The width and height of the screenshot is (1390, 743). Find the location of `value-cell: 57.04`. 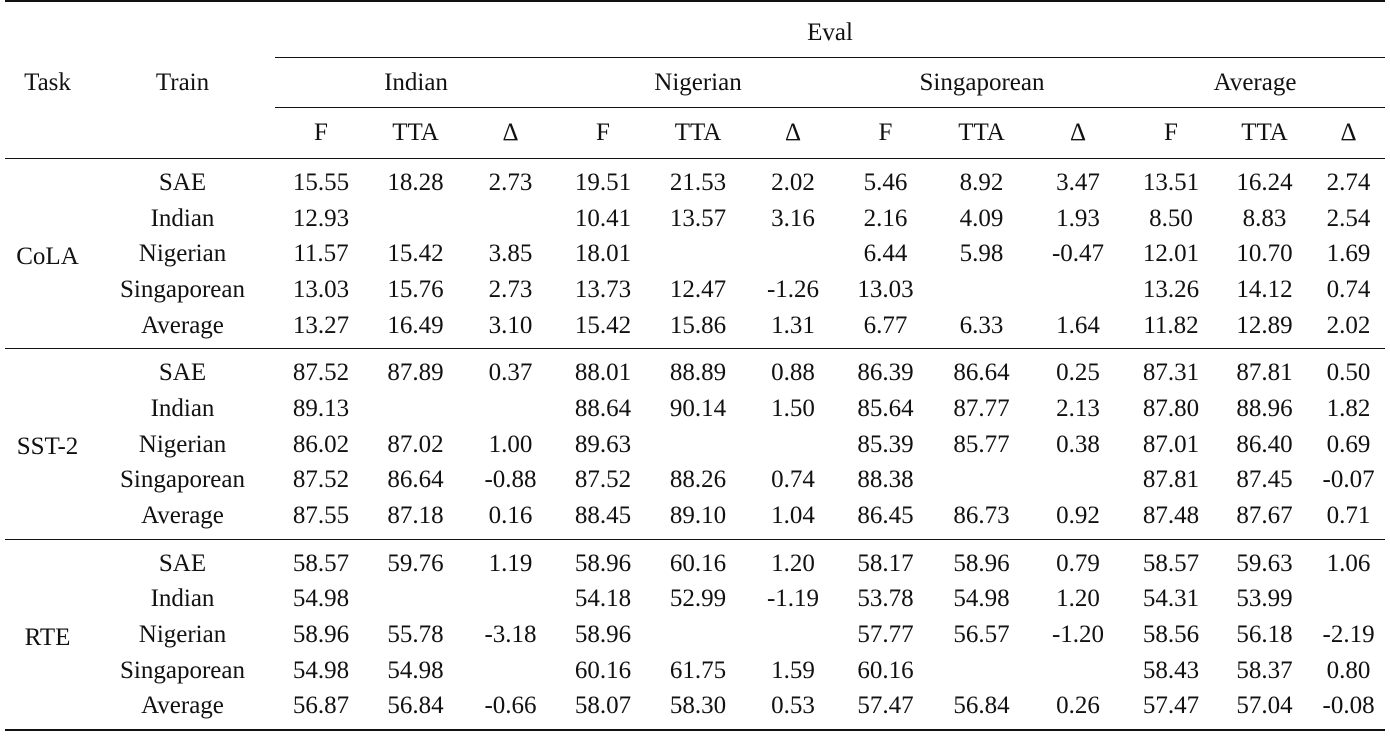

value-cell: 57.04 is located at coordinates (1264, 710).